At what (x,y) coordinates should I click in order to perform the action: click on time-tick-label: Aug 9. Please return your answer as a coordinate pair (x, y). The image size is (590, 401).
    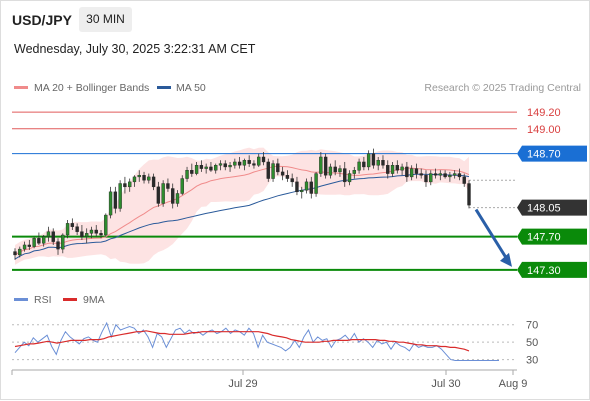
    Looking at the image, I should click on (513, 384).